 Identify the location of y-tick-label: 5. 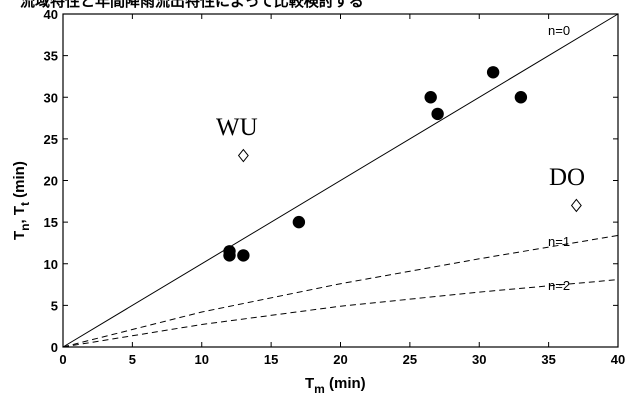
(54, 305).